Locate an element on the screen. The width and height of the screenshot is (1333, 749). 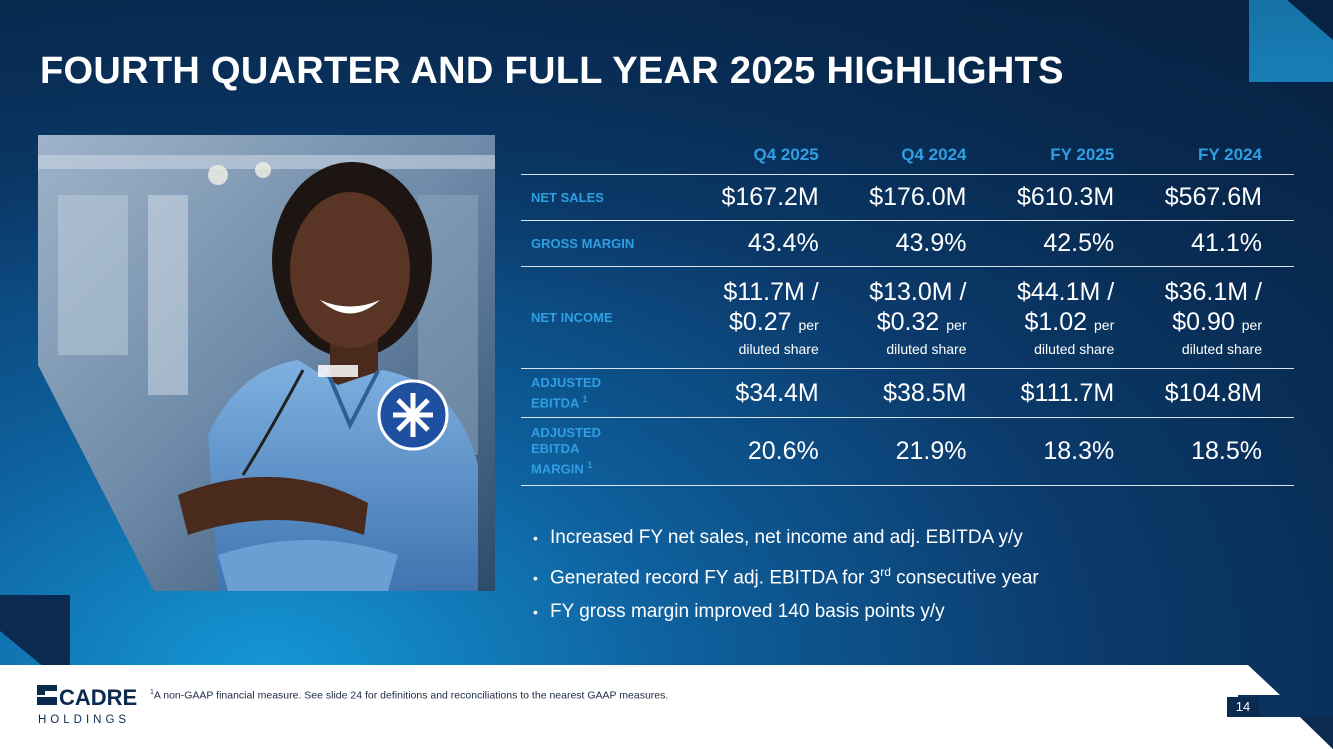
table-cell: $36.1M / $0.90 per diluted share is located at coordinates (1220, 317).